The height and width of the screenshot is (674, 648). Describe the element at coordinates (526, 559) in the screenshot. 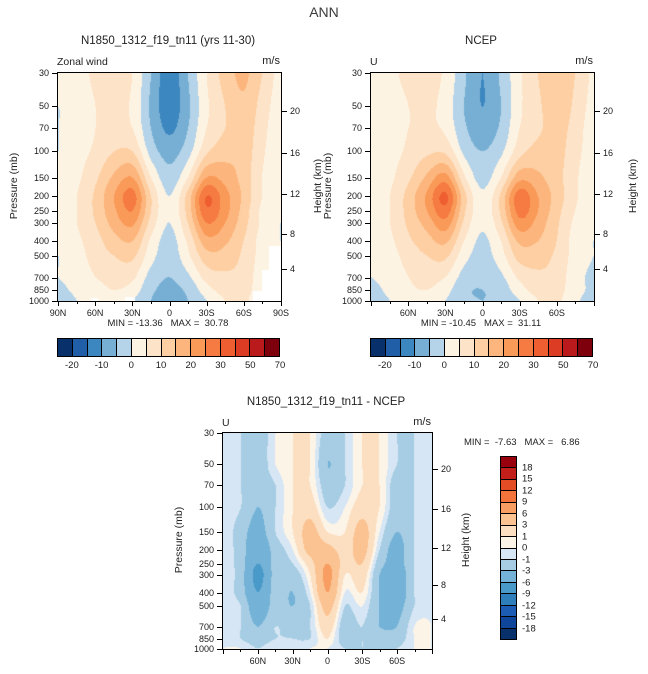

I see `colorbar-tick-label: -1` at that location.